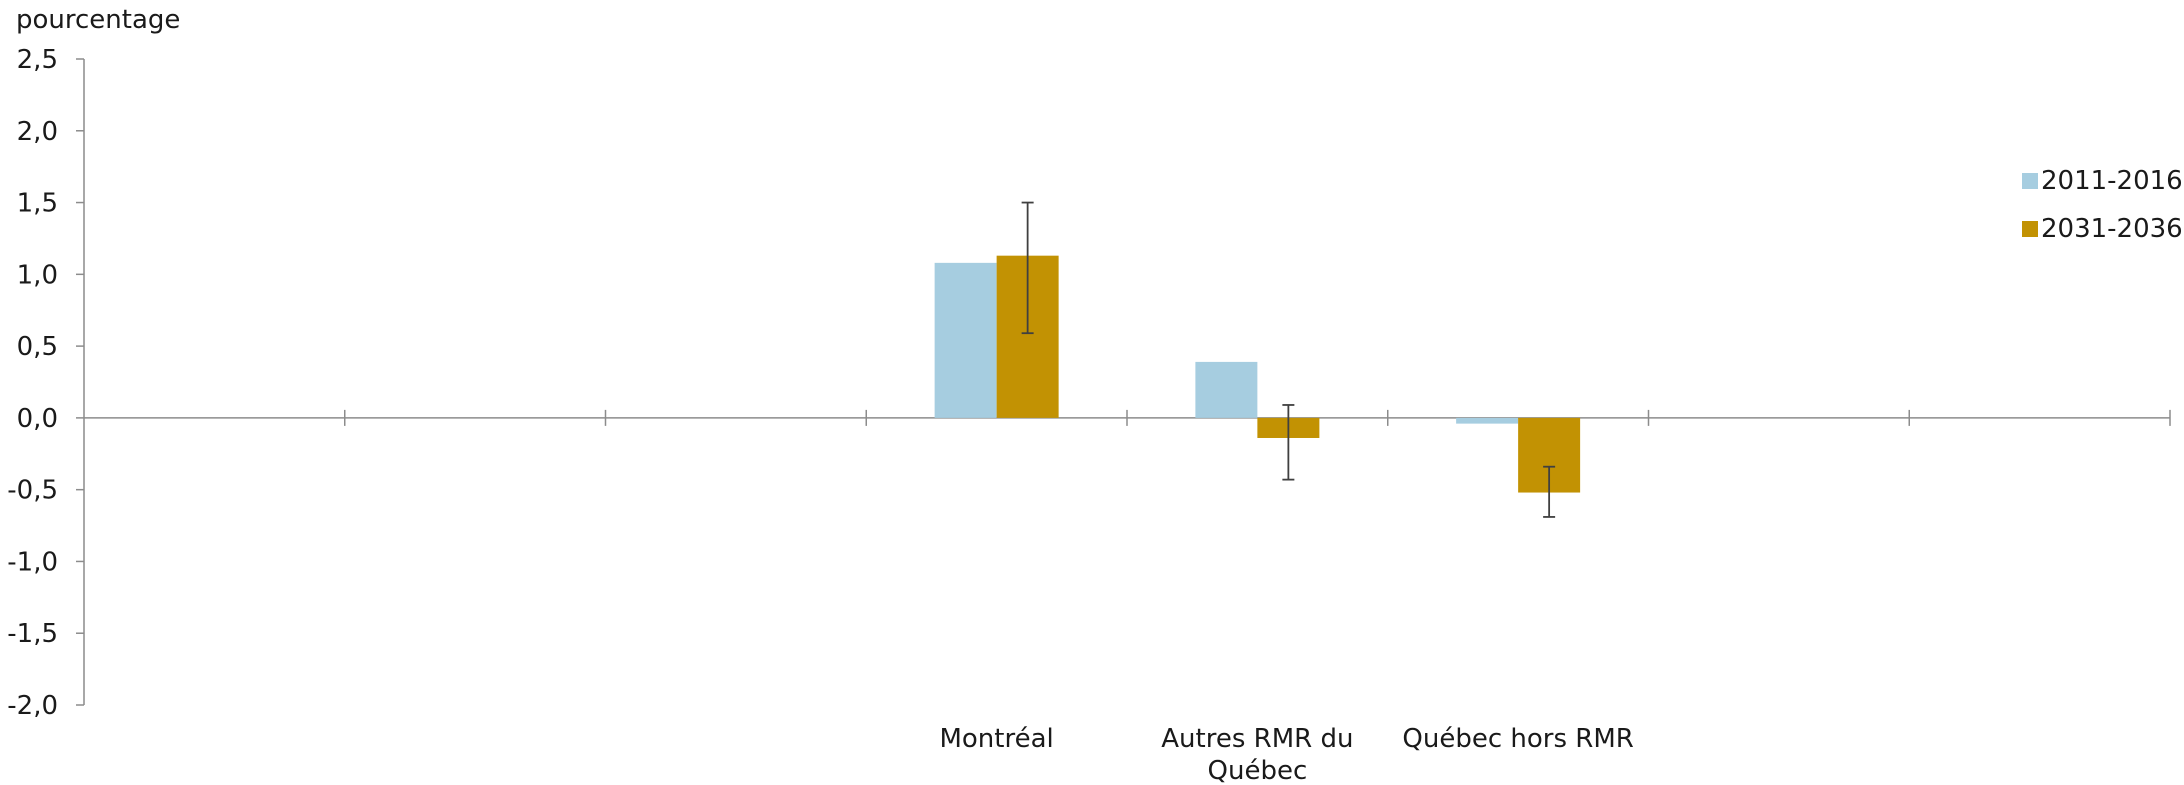 Image resolution: width=2184 pixels, height=785 pixels. What do you see at coordinates (46, 383) in the screenshot?
I see `y-axis: 2,5 2,0 1,5 1,0 0,5 0,0 -0,5 -1,0 -1,5 -2,0` at bounding box center [46, 383].